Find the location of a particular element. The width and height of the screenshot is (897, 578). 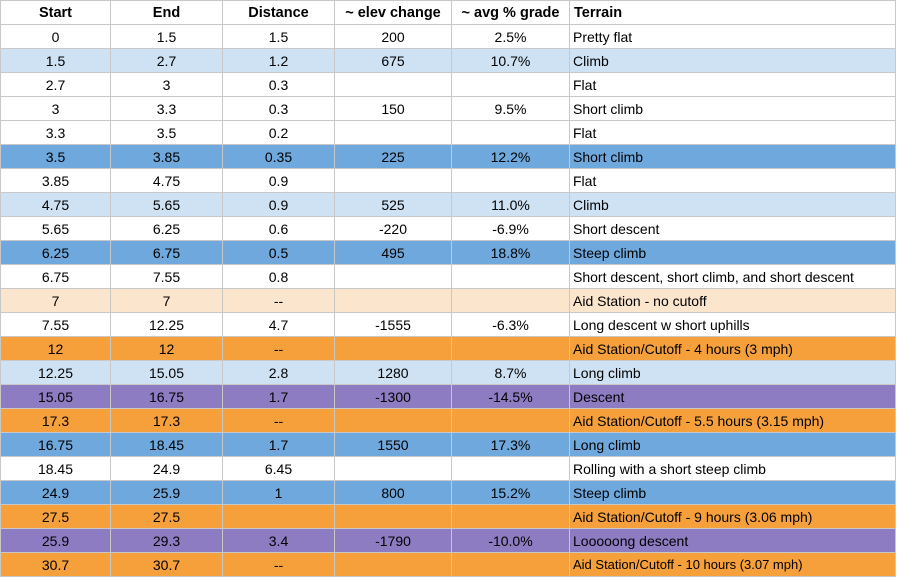

table-row: 15.05 16.75 1.7 -1300 -14.5% Descent is located at coordinates (448, 396).